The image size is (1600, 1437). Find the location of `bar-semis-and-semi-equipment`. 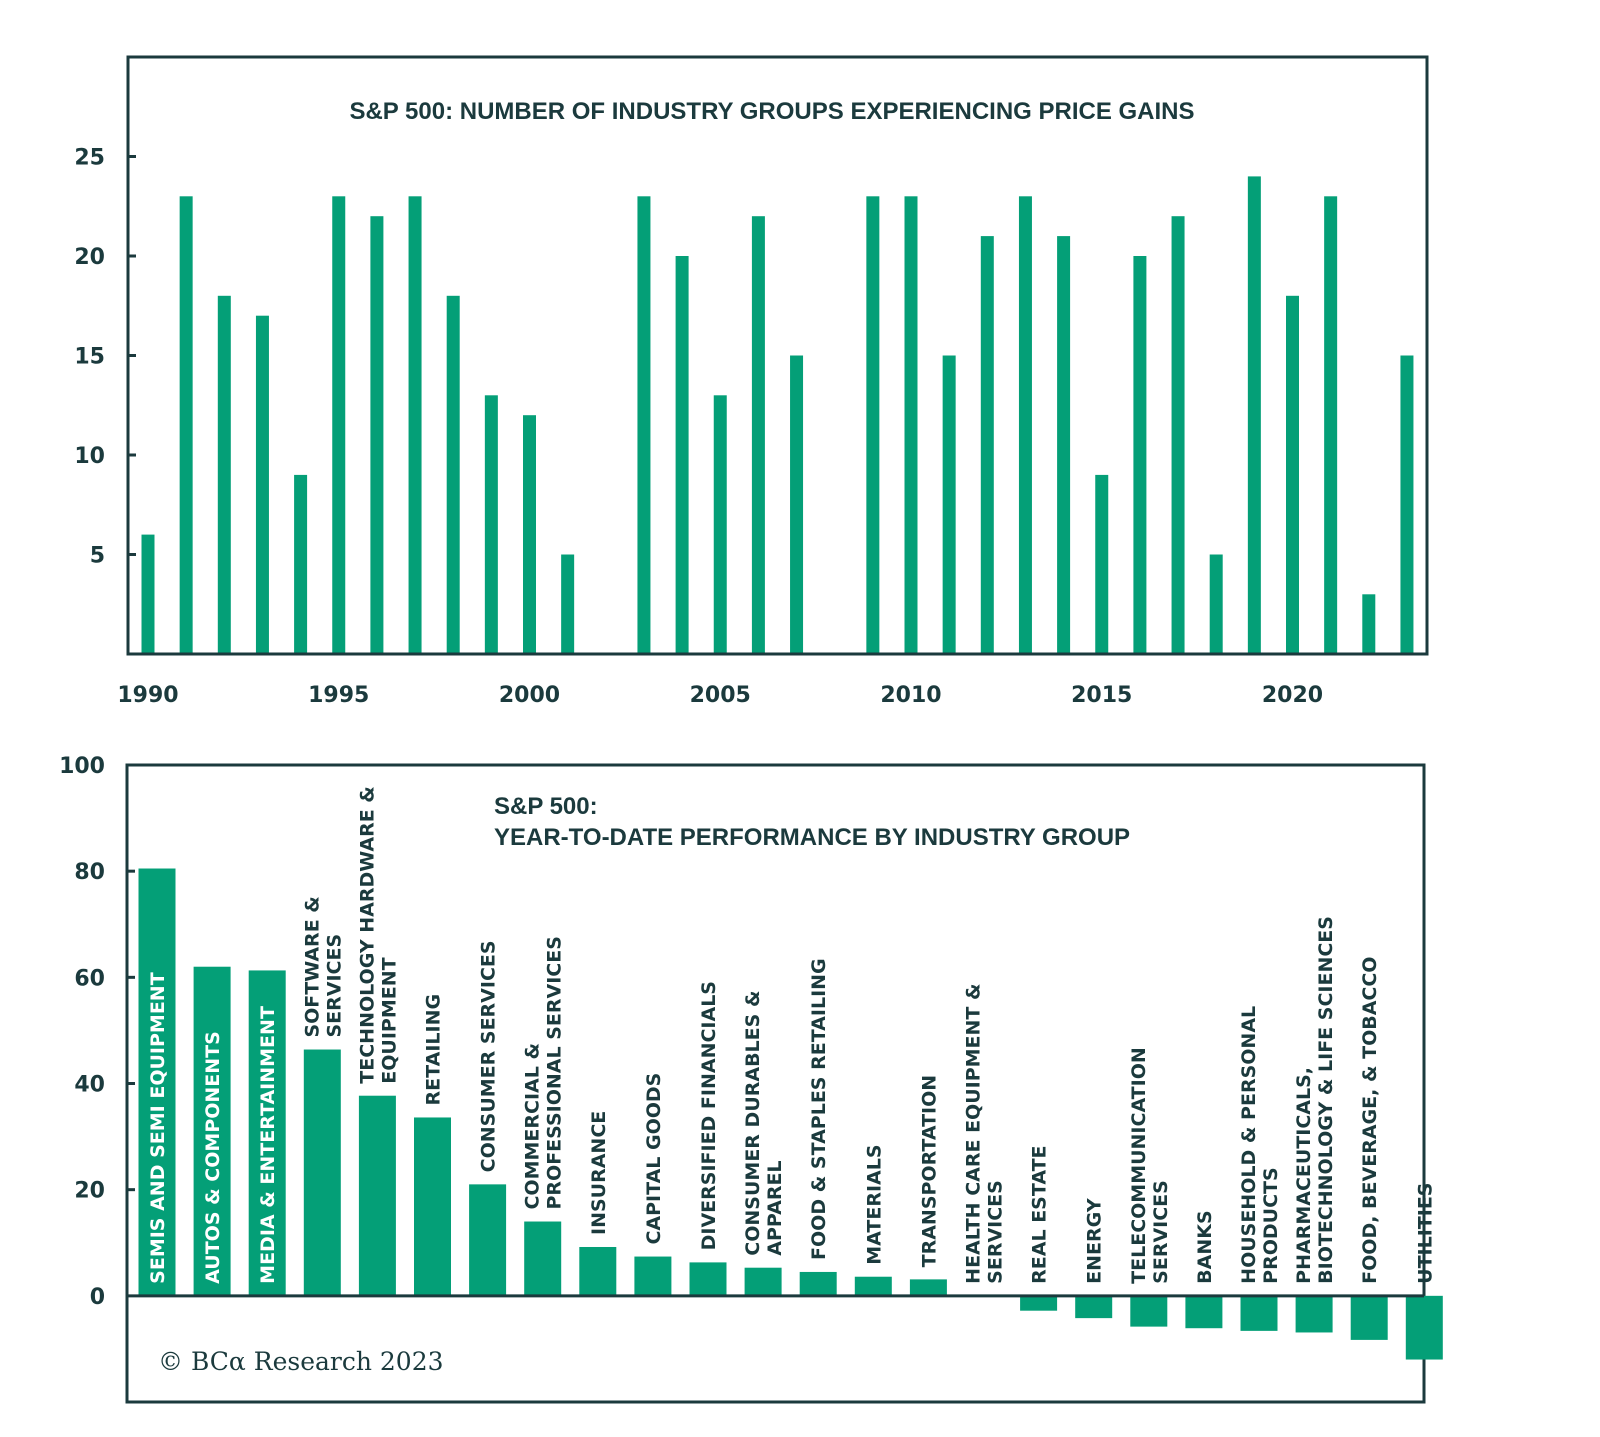

bar-semis-and-semi-equipment is located at coordinates (157, 1082).